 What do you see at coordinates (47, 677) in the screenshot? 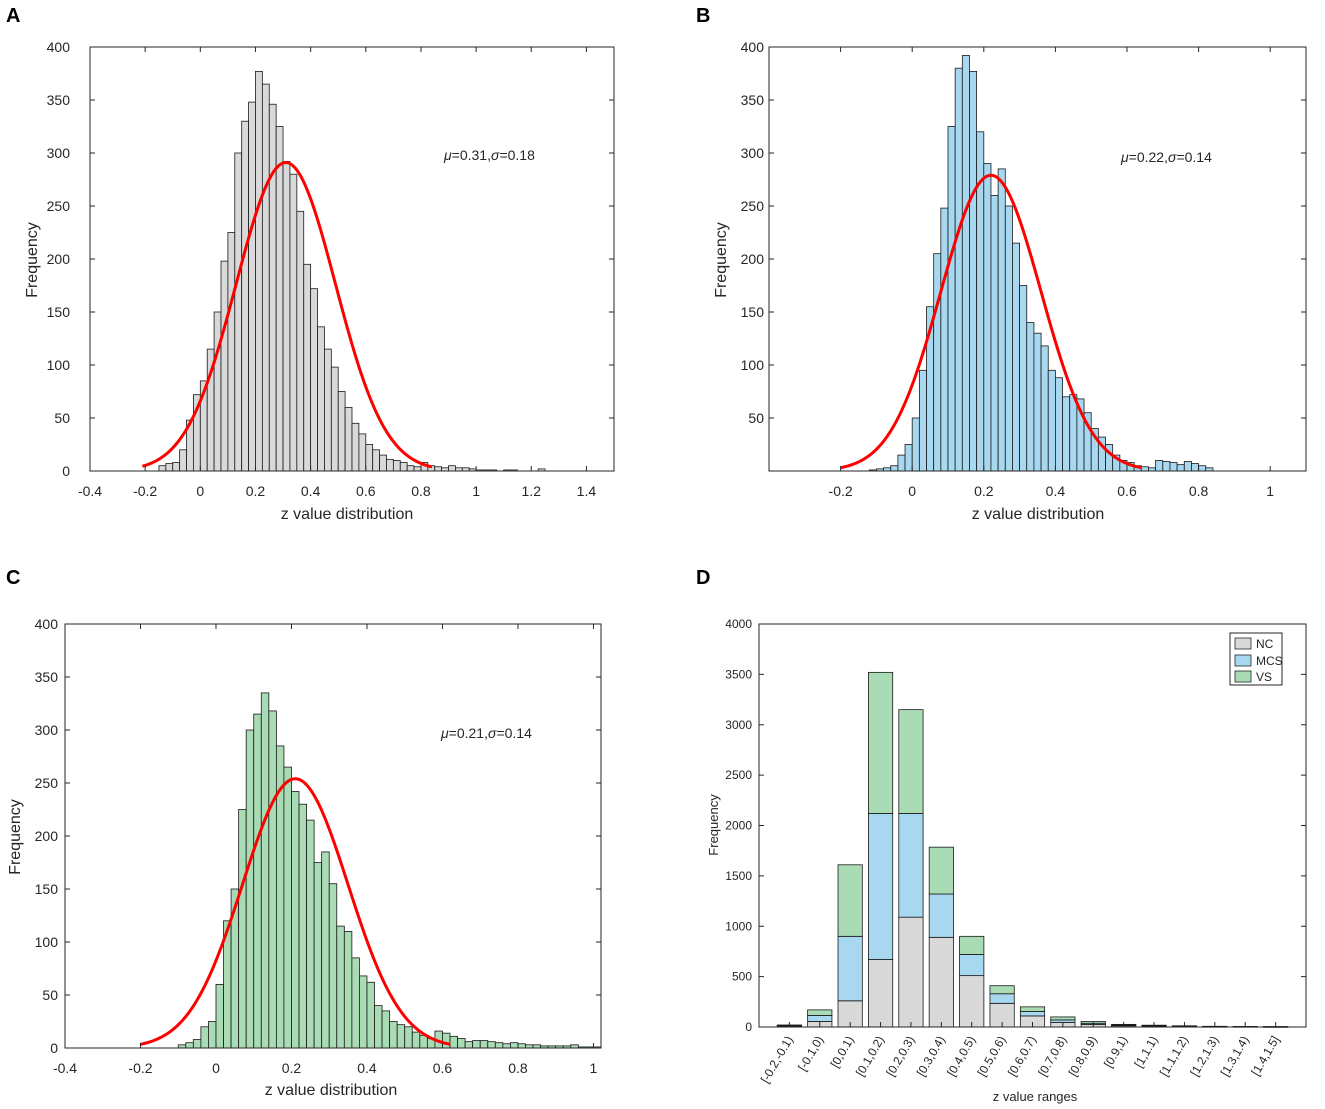
I see `y-tick-label: 350` at bounding box center [47, 677].